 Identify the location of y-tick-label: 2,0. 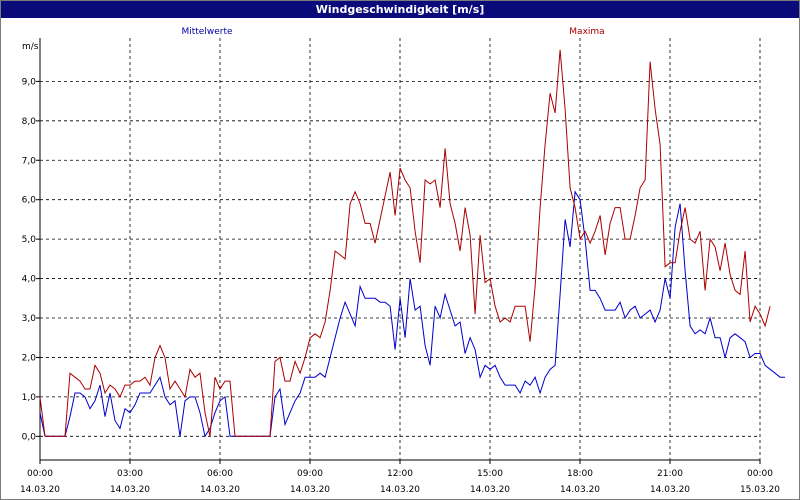
(29, 358).